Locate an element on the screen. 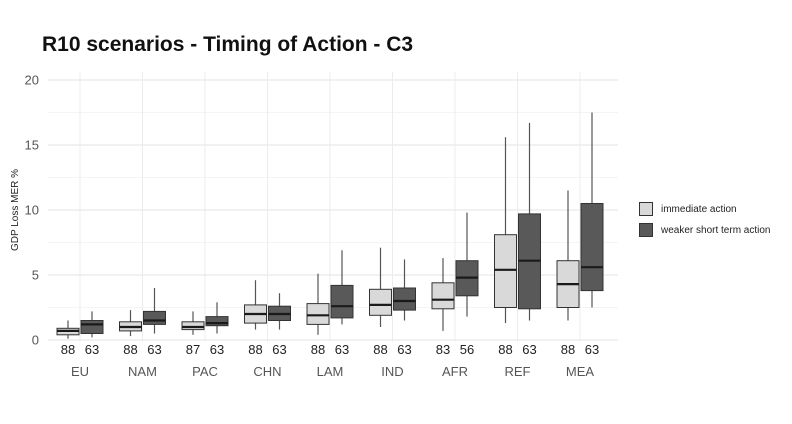 This screenshot has width=792, height=424. box-ref-weaker-short-term-action is located at coordinates (529, 221).